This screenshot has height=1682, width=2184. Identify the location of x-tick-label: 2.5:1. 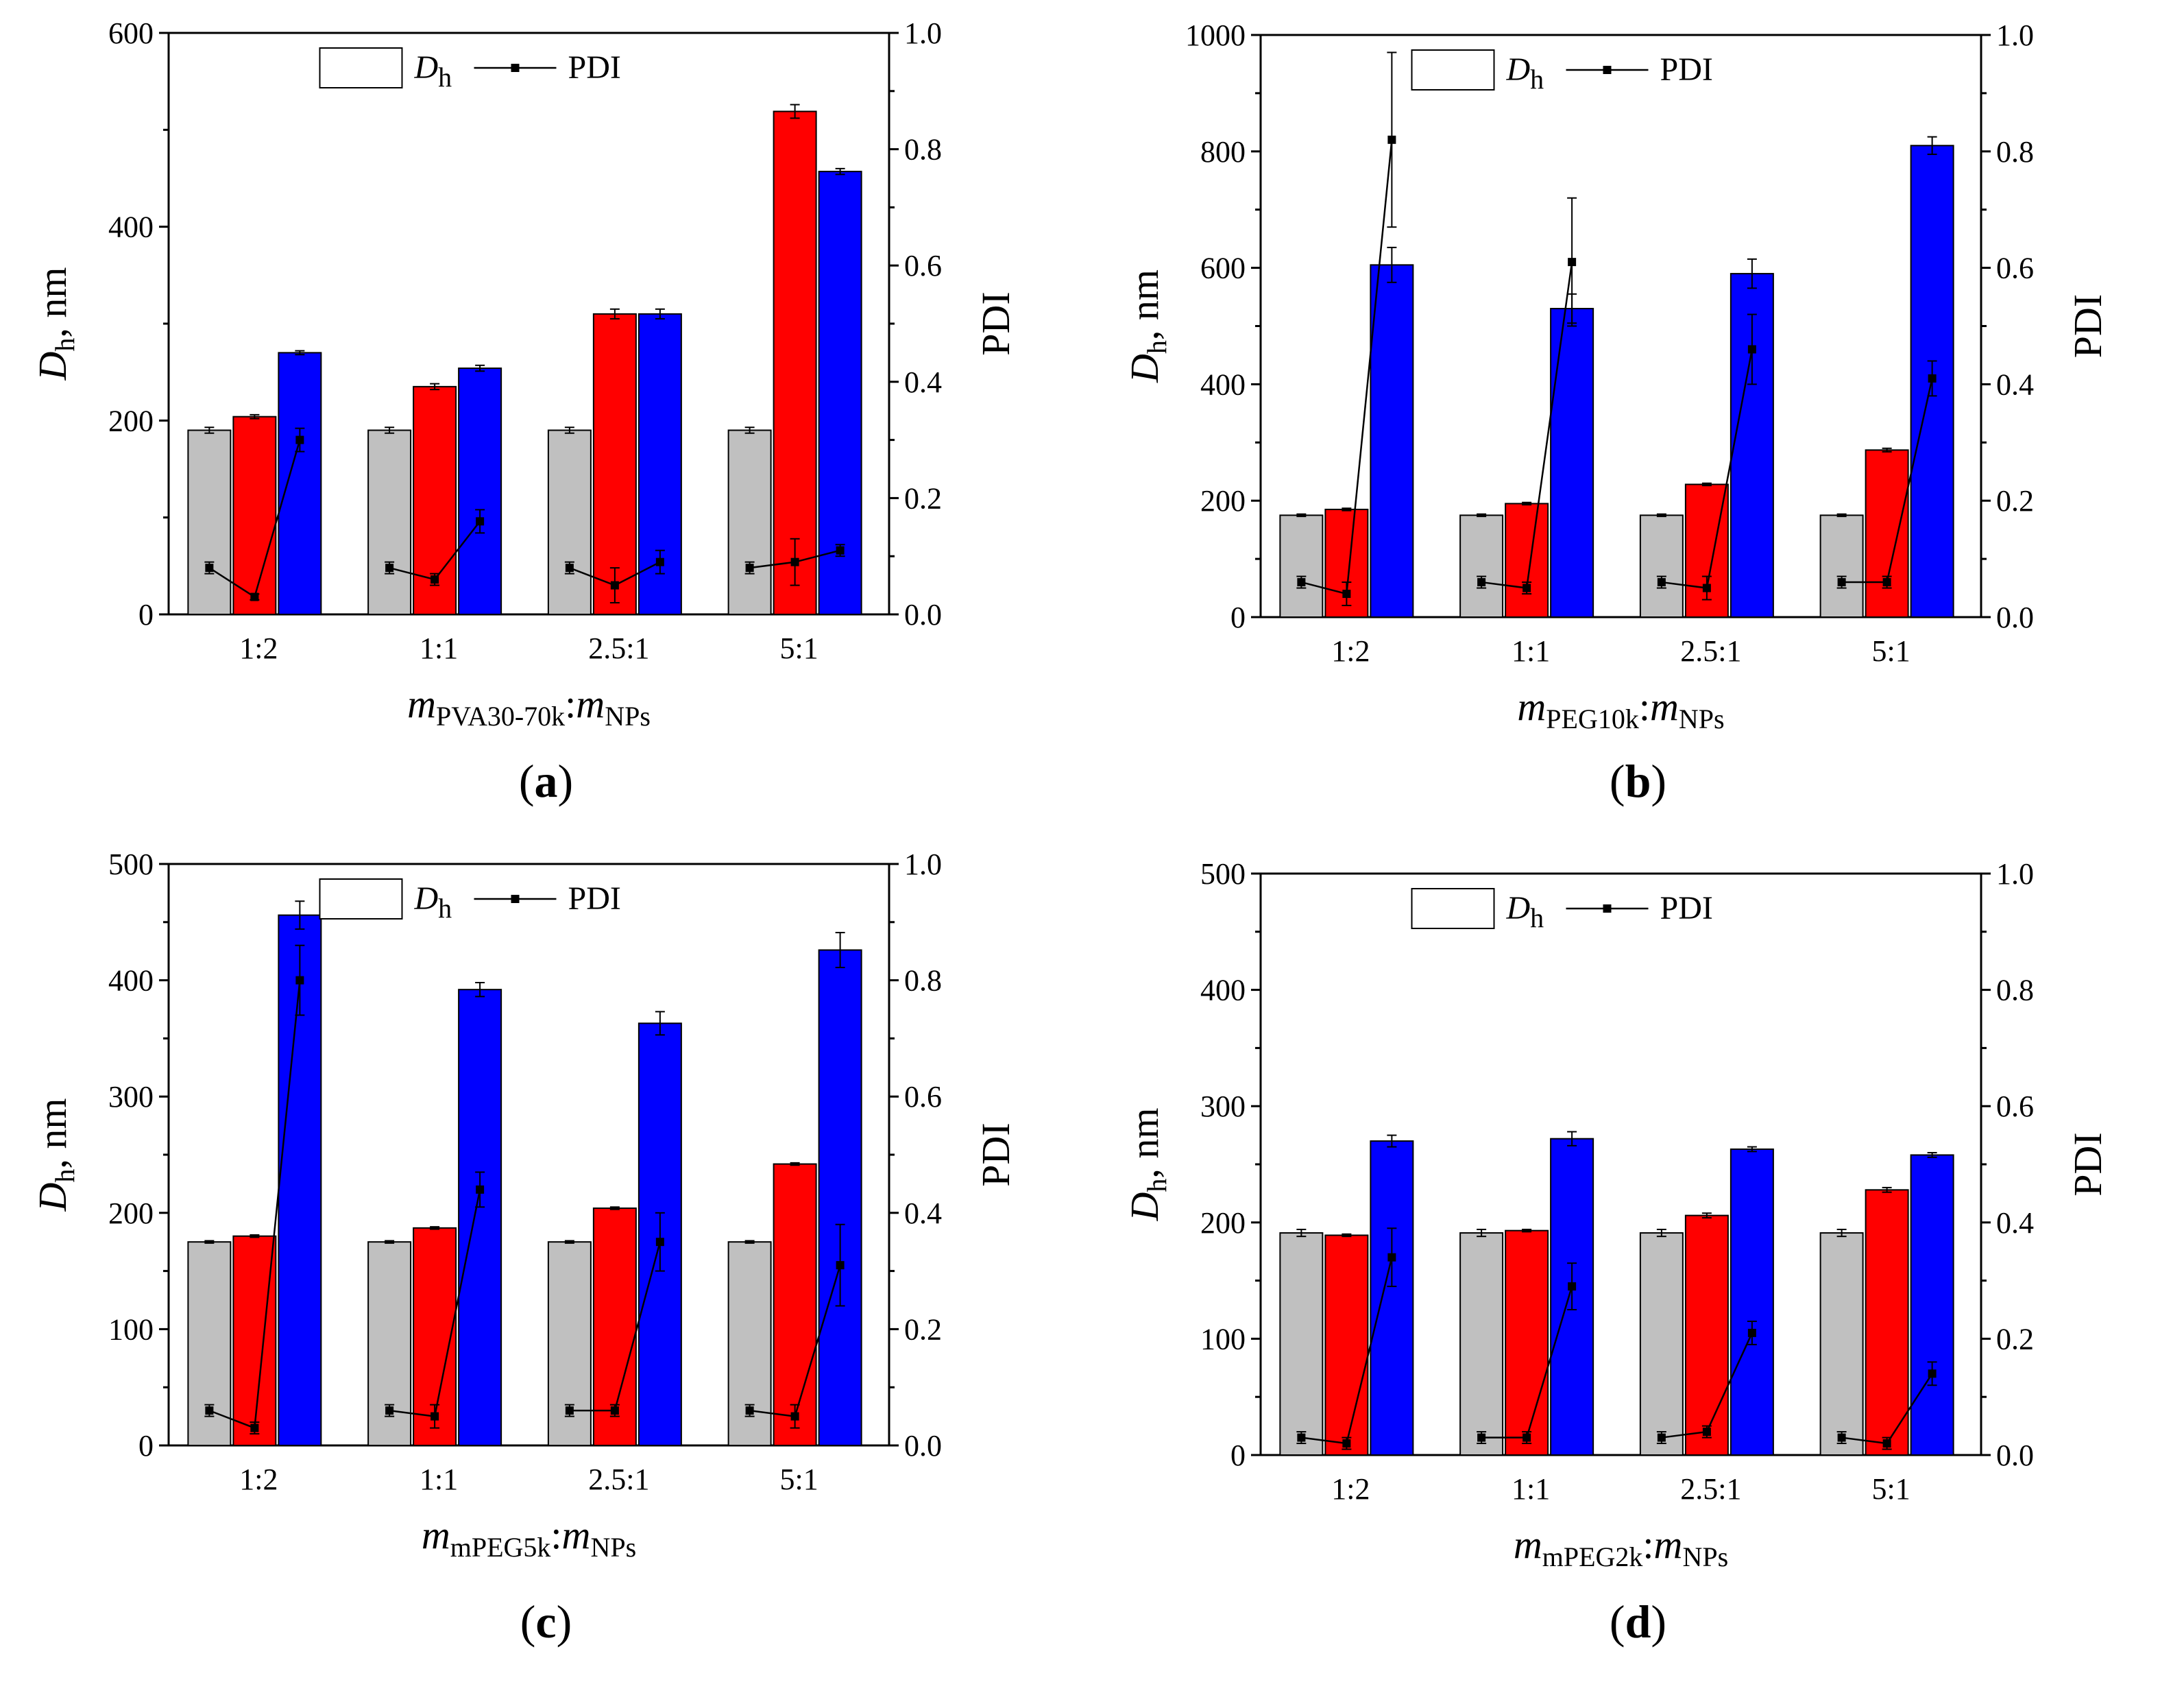
(1710, 651).